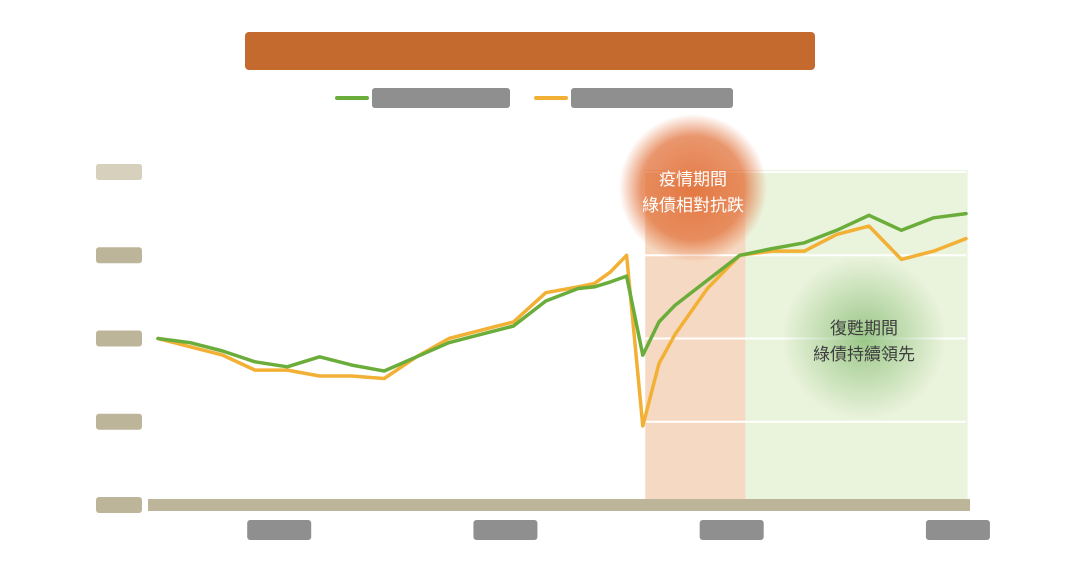 This screenshot has height=582, width=1080. I want to click on chart-title-block, so click(530, 51).